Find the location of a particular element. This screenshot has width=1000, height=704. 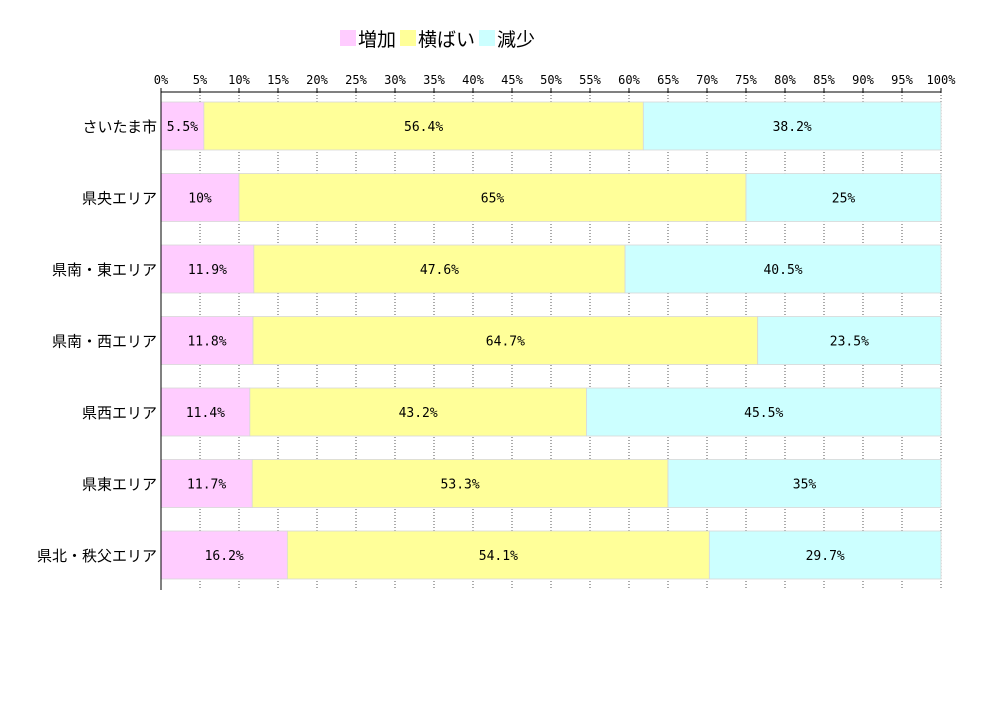

category-label: さいたま市 is located at coordinates (119, 127).